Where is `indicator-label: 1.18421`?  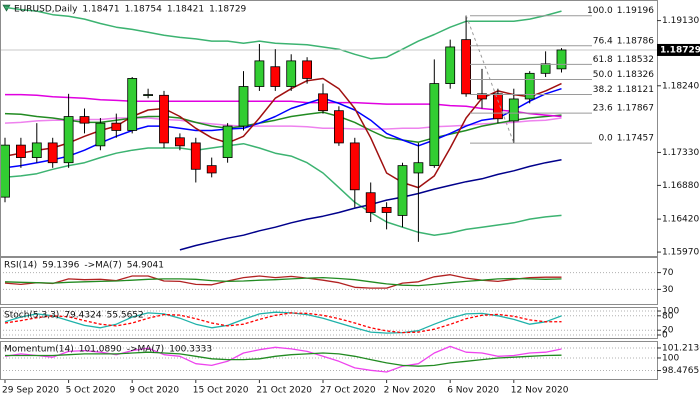 indicator-label: 1.18421 is located at coordinates (185, 10).